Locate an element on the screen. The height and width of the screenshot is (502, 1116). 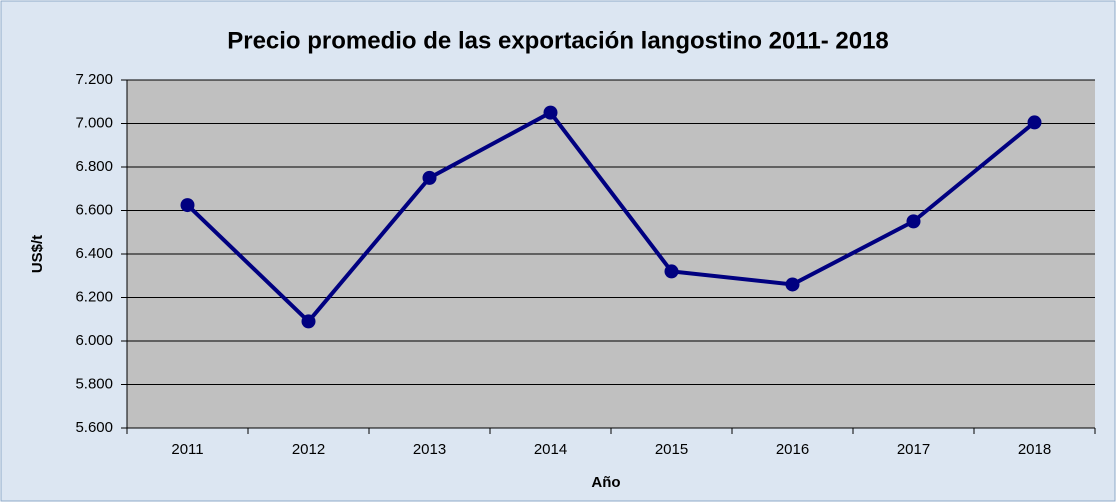
y-tick-label: 6.800 is located at coordinates (94, 166).